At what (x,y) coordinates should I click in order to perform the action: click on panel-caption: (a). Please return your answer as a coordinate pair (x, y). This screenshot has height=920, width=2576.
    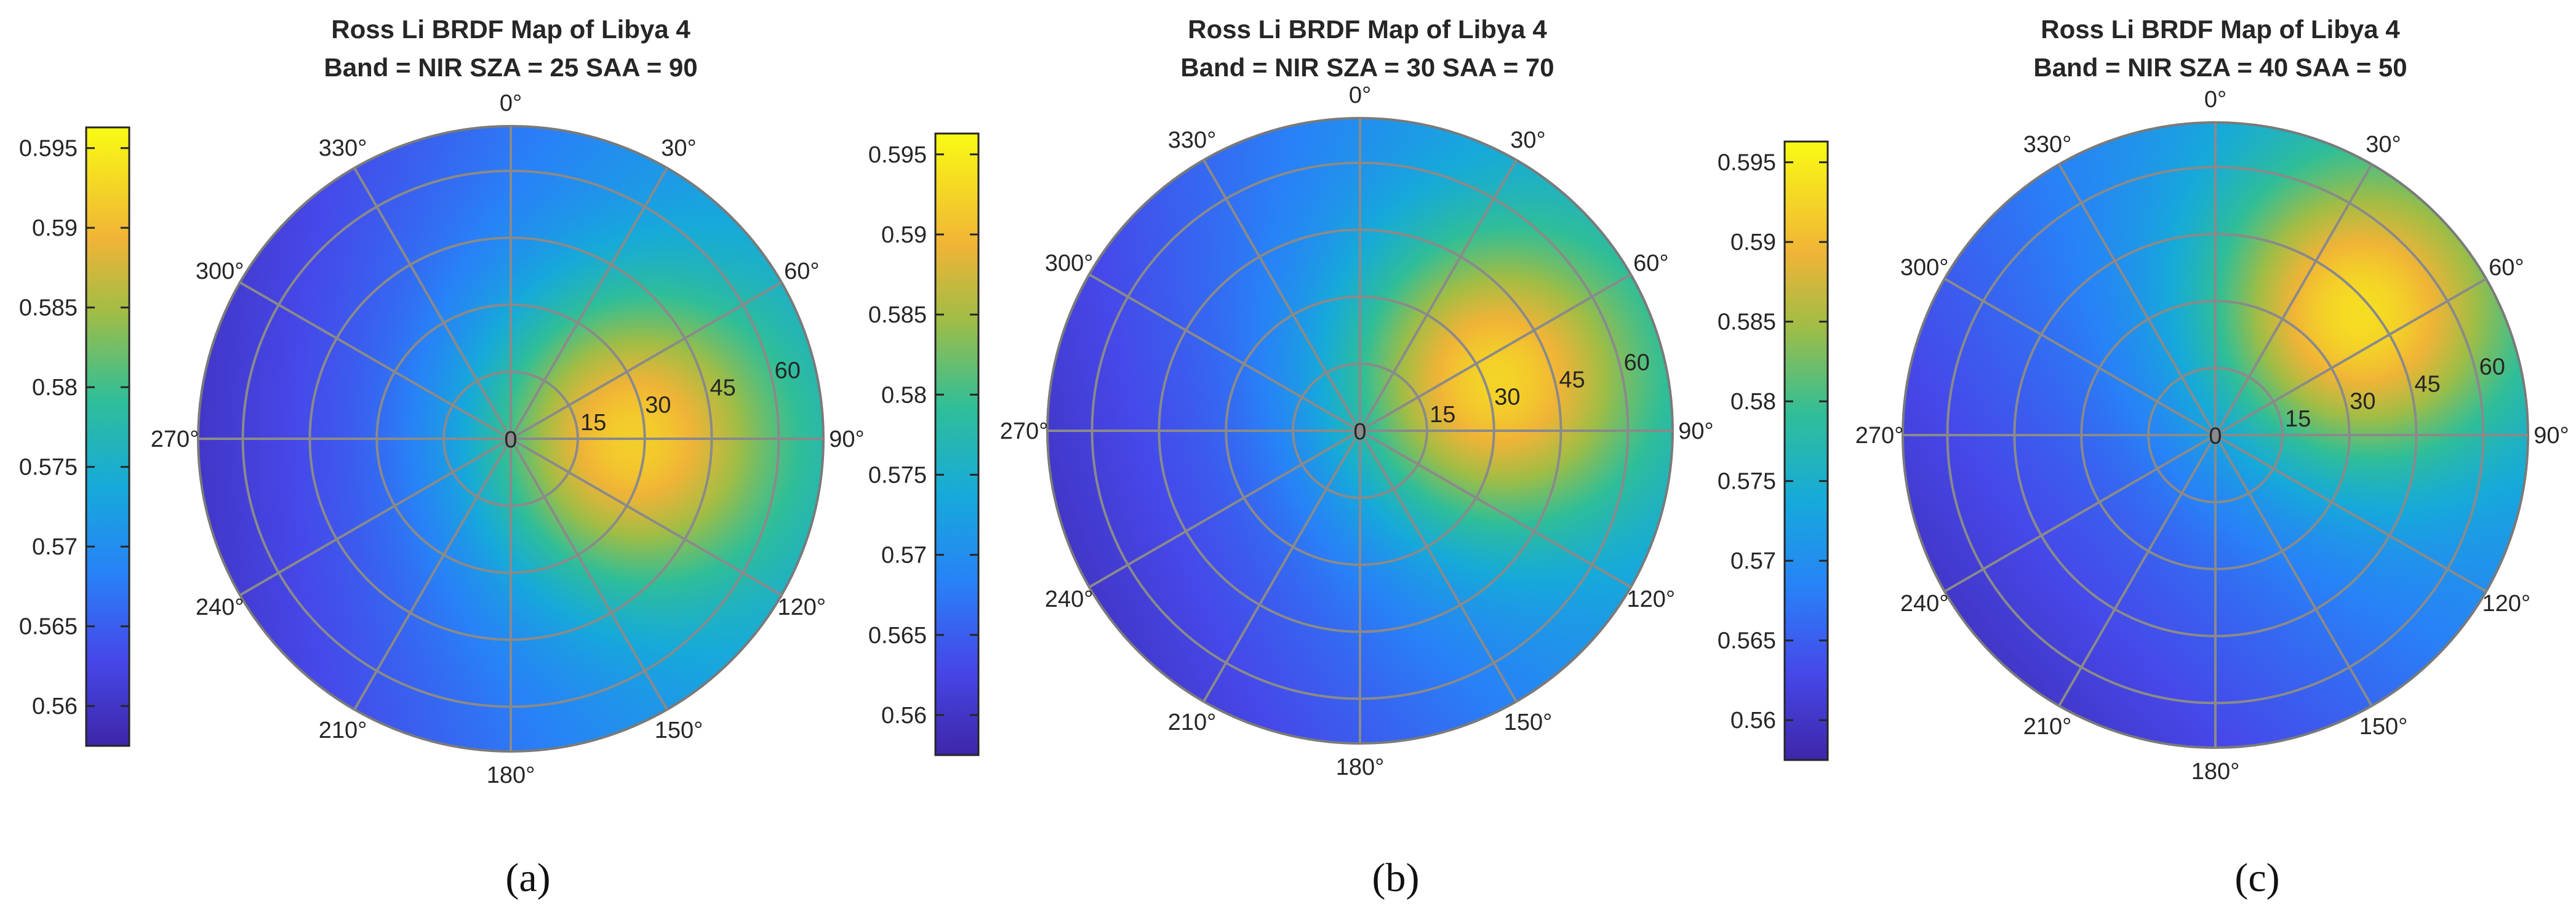
    Looking at the image, I should click on (527, 877).